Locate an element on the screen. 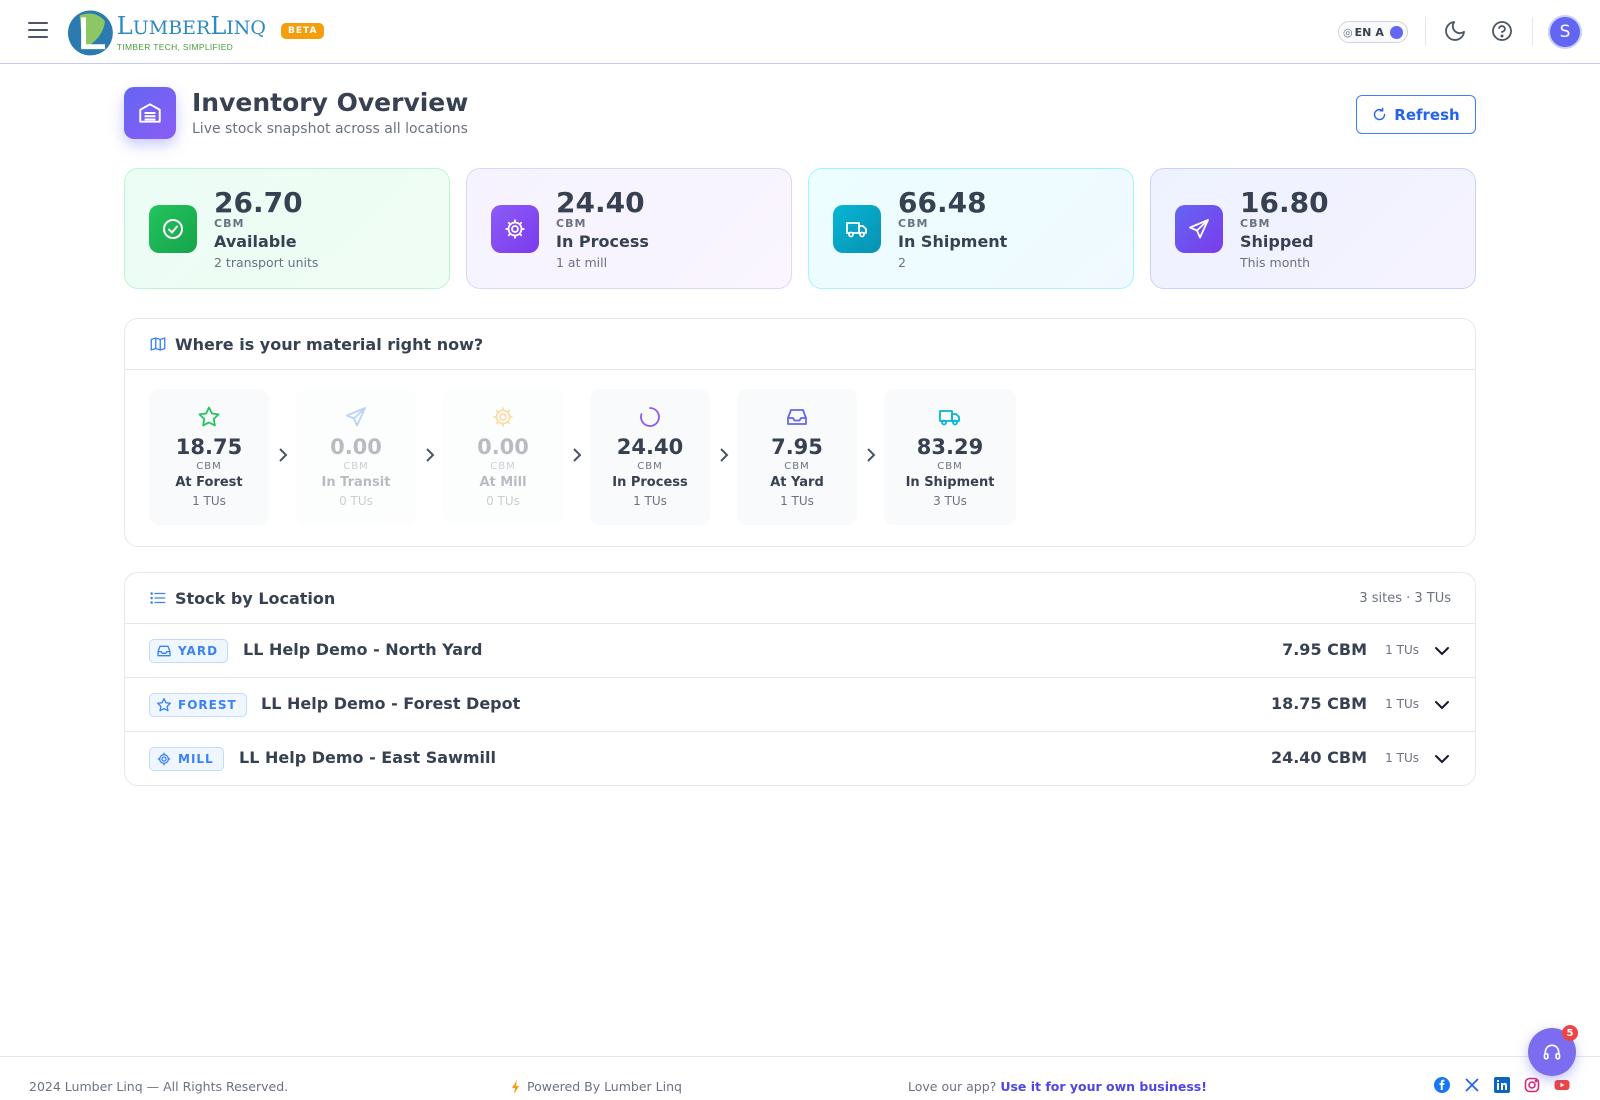 This screenshot has width=1600, height=1100. stat-label: In Process is located at coordinates (602, 241).